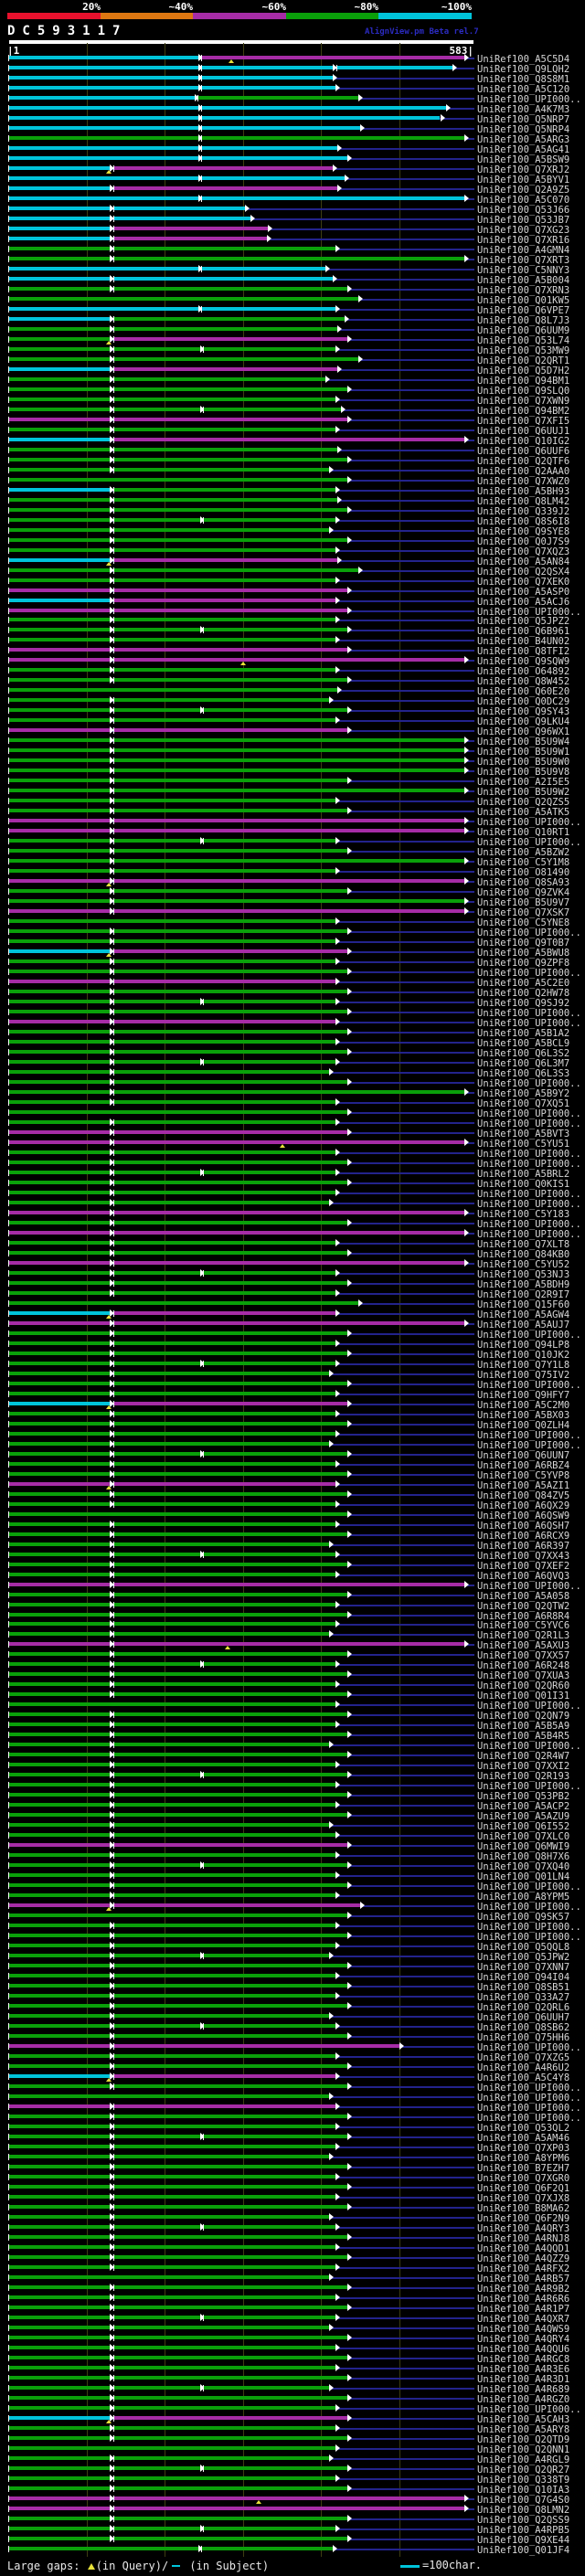  I want to click on hit-label: UniRef100_A4K7M3, so click(523, 109).